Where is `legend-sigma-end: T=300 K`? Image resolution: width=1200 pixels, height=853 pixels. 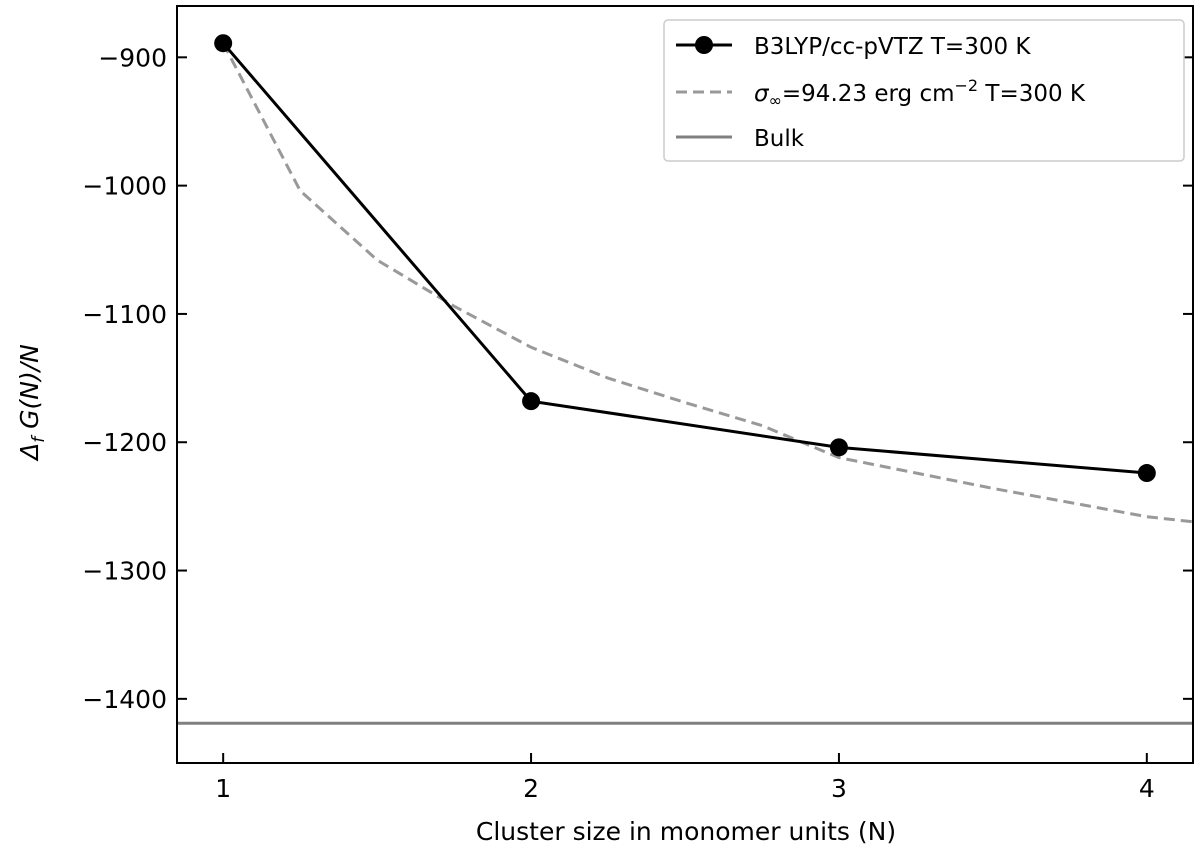 legend-sigma-end: T=300 K is located at coordinates (1032, 94).